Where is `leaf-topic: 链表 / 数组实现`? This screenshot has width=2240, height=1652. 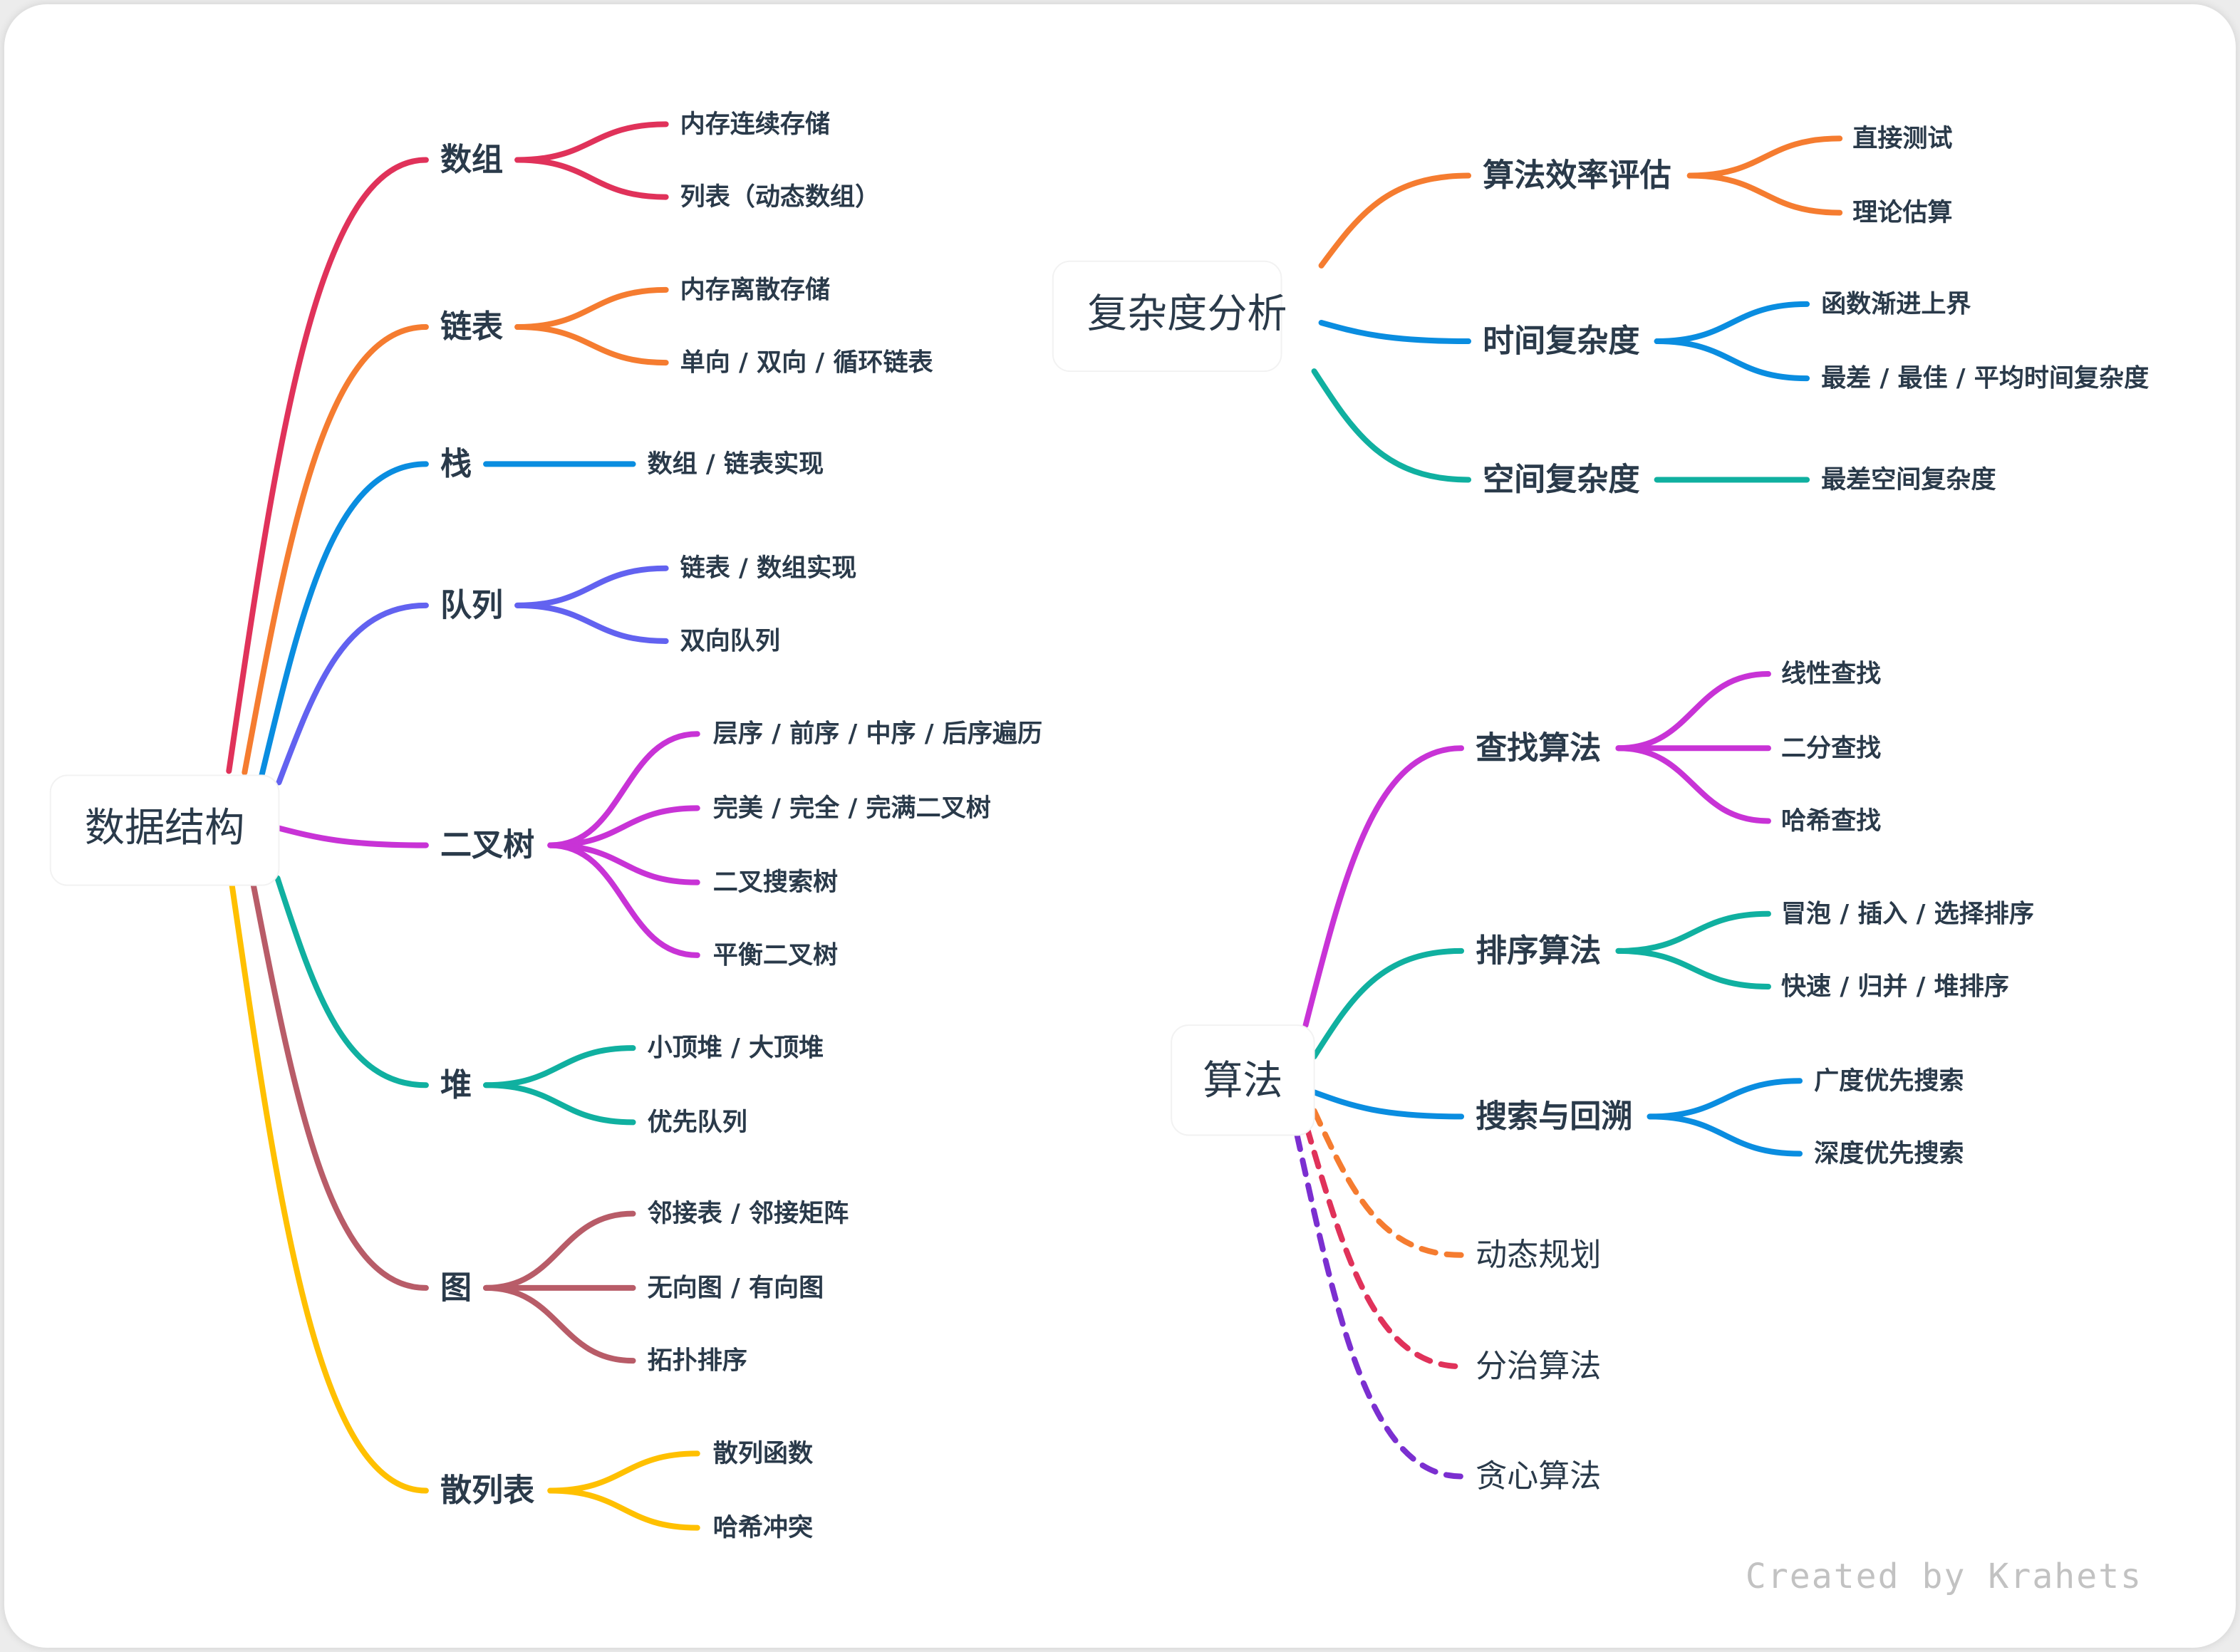
leaf-topic: 链表 / 数组实现 is located at coordinates (768, 568).